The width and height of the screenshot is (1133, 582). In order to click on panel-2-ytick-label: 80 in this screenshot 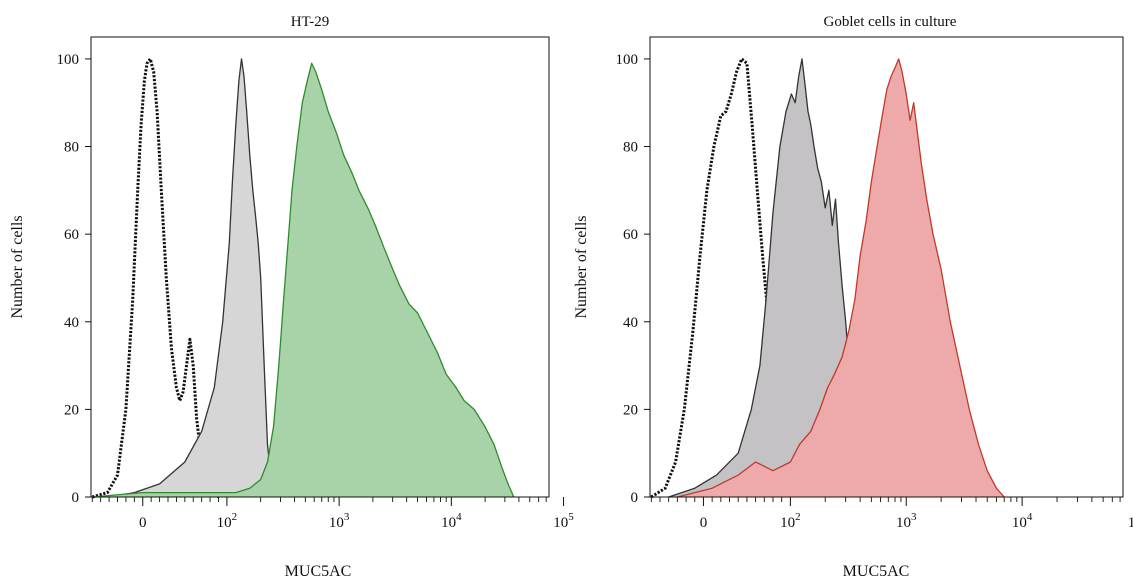, I will do `click(630, 148)`.